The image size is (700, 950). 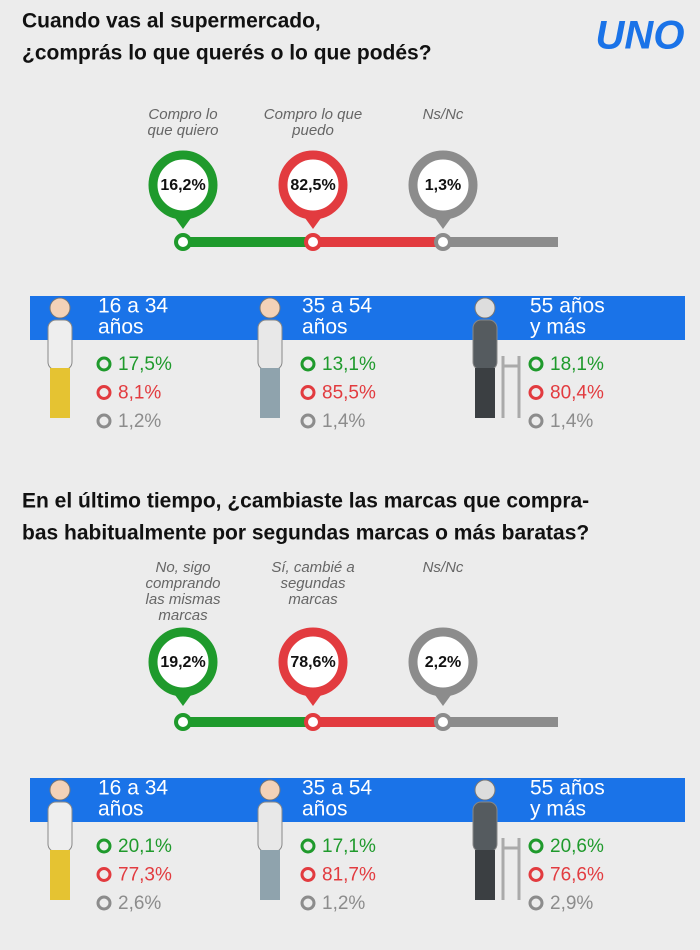 What do you see at coordinates (640, 36) in the screenshot?
I see `logo: UNO` at bounding box center [640, 36].